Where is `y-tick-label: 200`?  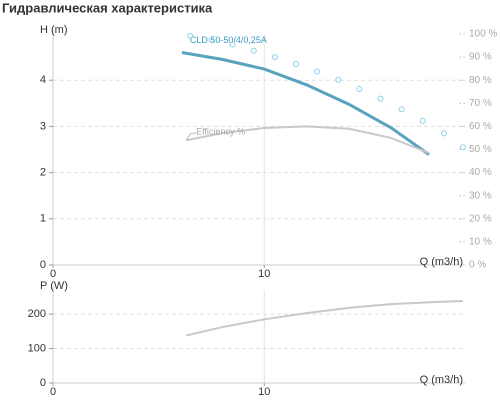 y-tick-label: 200 is located at coordinates (37, 314).